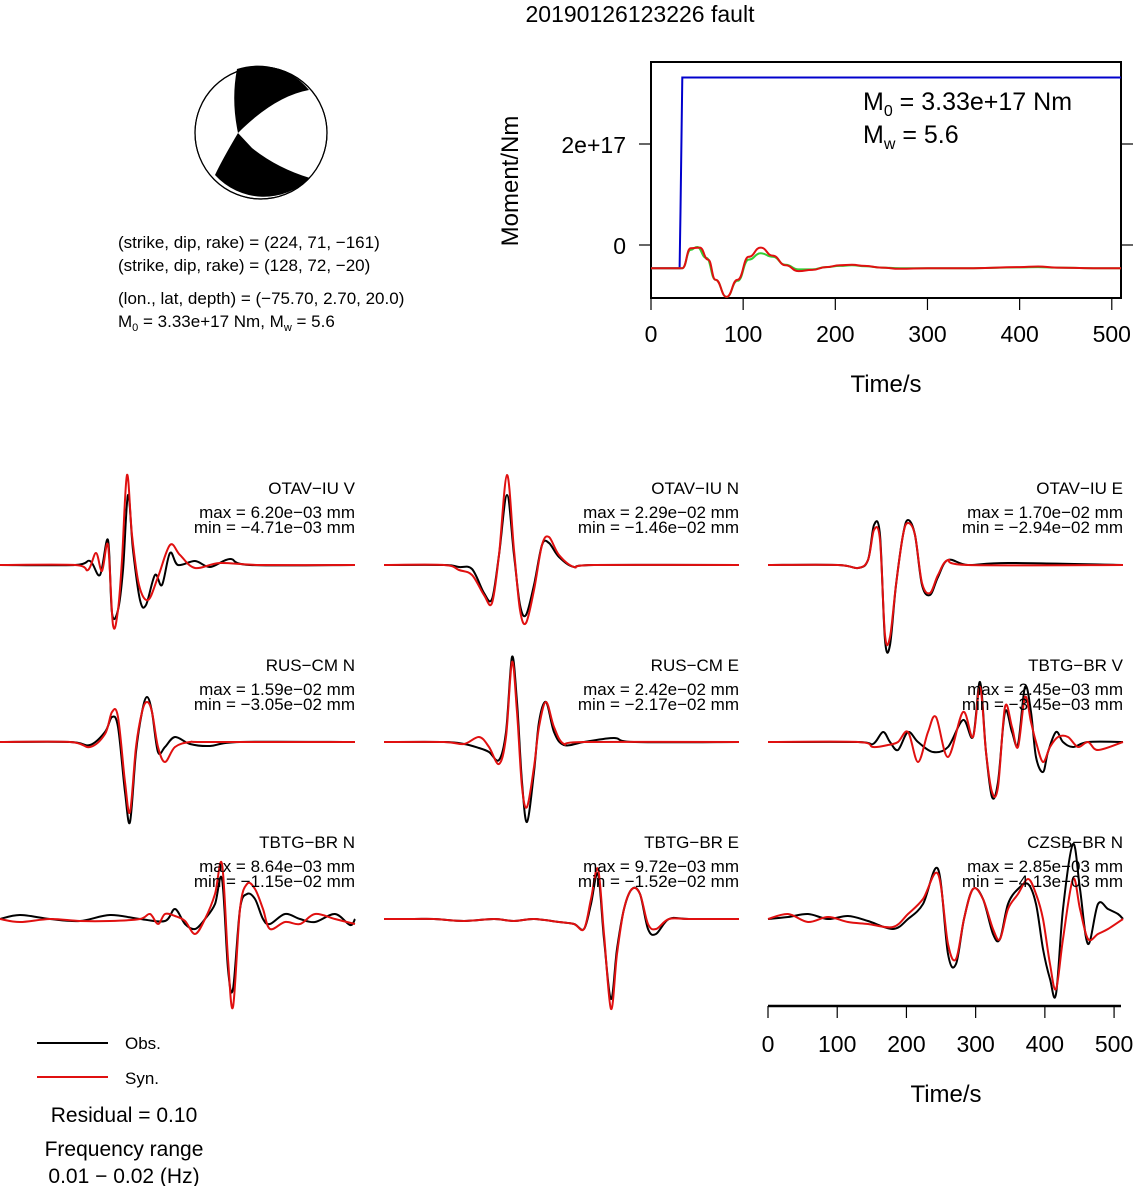 This screenshot has width=1139, height=1186. Describe the element at coordinates (1076, 665) in the screenshot. I see `station-label: TBTG−BR V` at that location.